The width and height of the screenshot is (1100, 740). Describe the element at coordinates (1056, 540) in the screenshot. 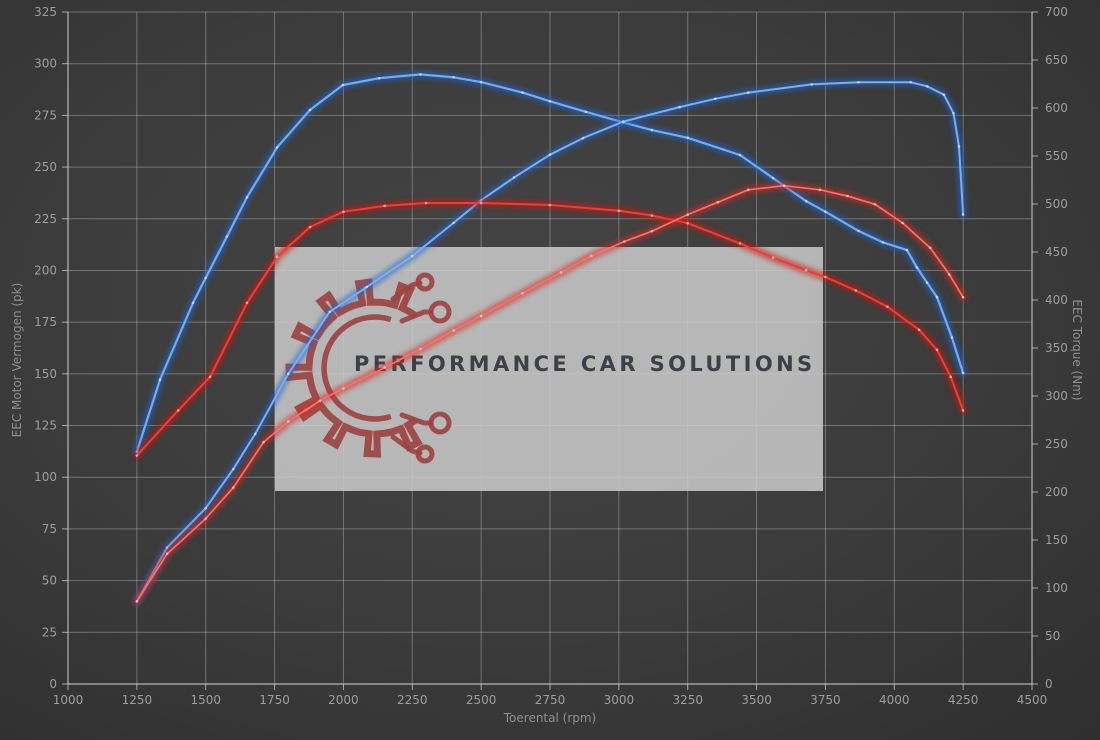

I see `y-right-tick-label: 150` at that location.